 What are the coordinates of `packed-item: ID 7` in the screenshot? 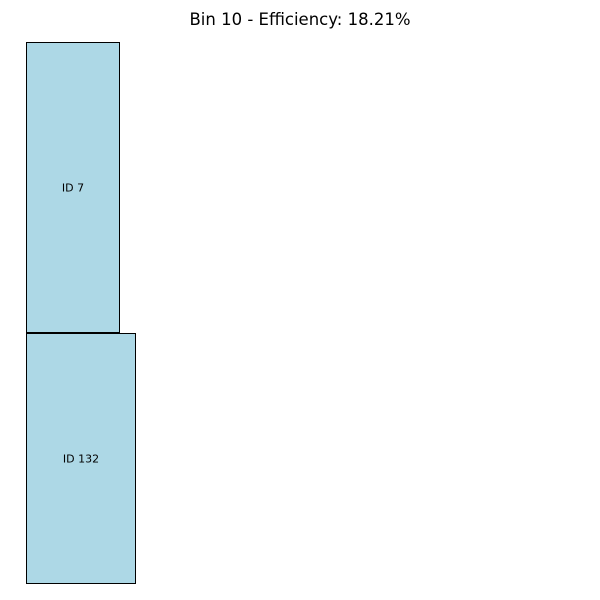 It's located at (73, 187).